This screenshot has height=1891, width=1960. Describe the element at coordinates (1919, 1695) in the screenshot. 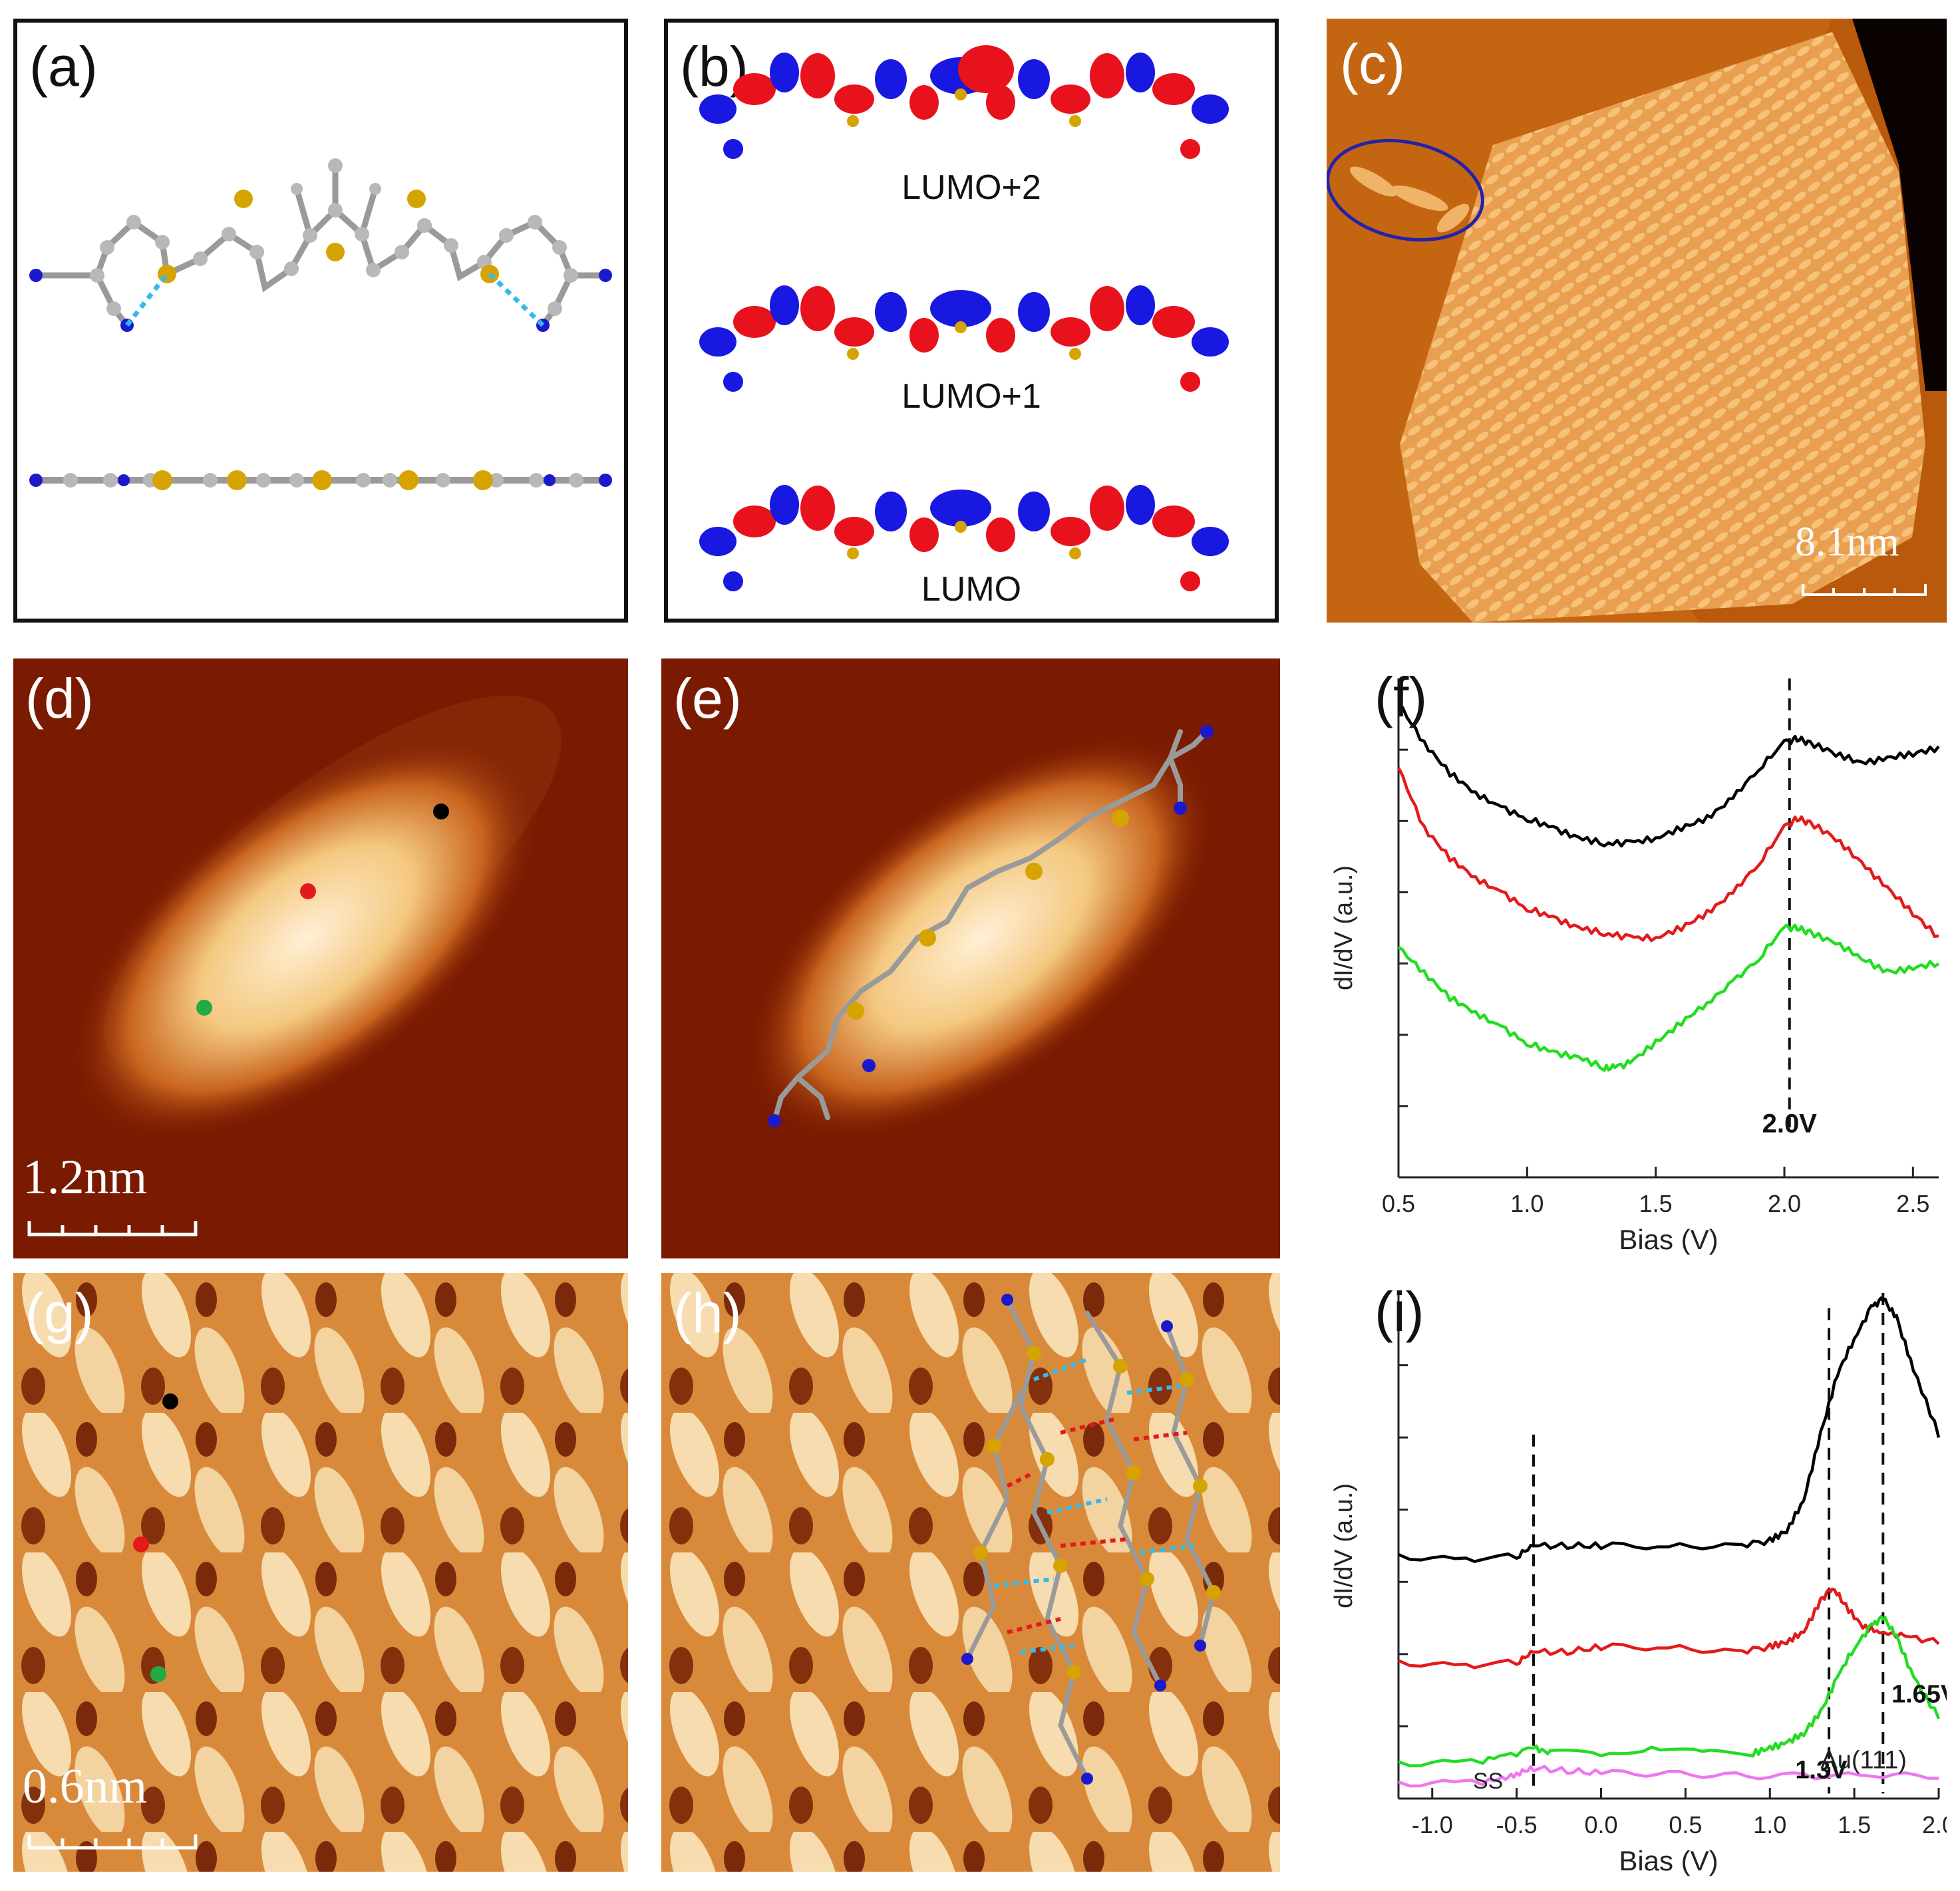

I see `annotation-1-65v: 1.65V` at that location.